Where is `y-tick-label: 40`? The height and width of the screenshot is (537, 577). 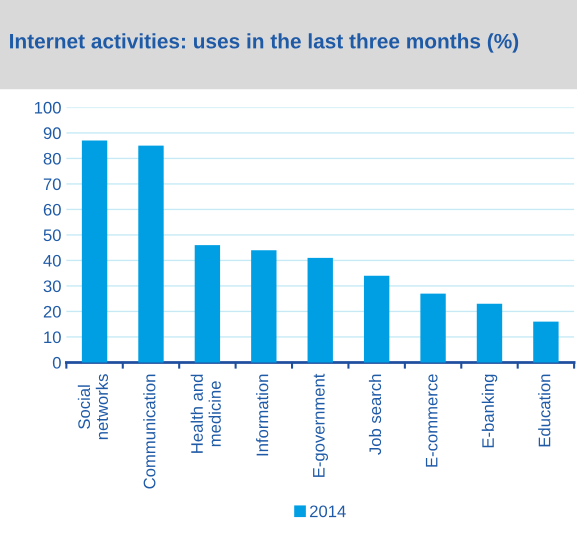
y-tick-label: 40 is located at coordinates (52, 260).